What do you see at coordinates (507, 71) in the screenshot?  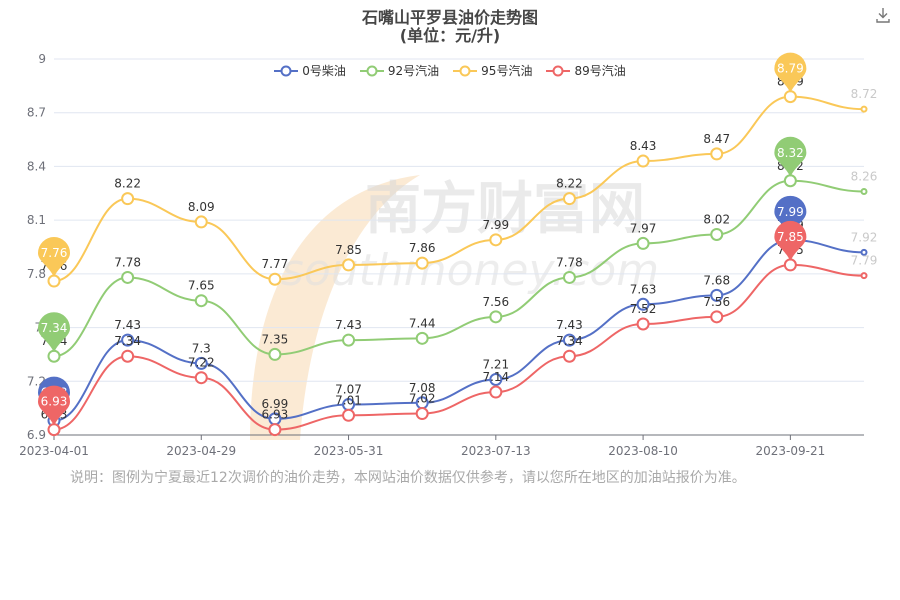 I see `legend-label: 95号汽油` at bounding box center [507, 71].